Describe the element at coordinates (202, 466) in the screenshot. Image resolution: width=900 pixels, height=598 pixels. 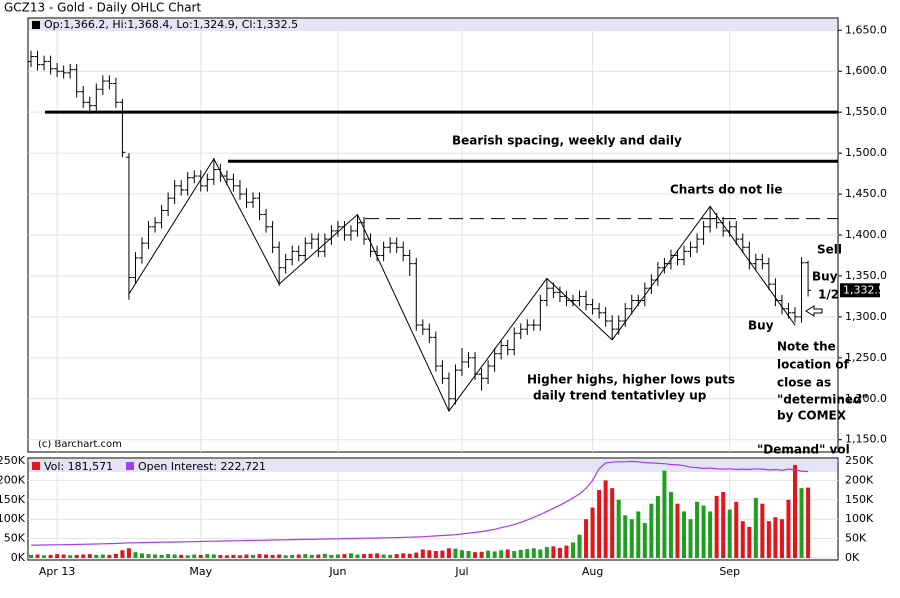
I see `legend-label: Open Interest: 222,721` at that location.